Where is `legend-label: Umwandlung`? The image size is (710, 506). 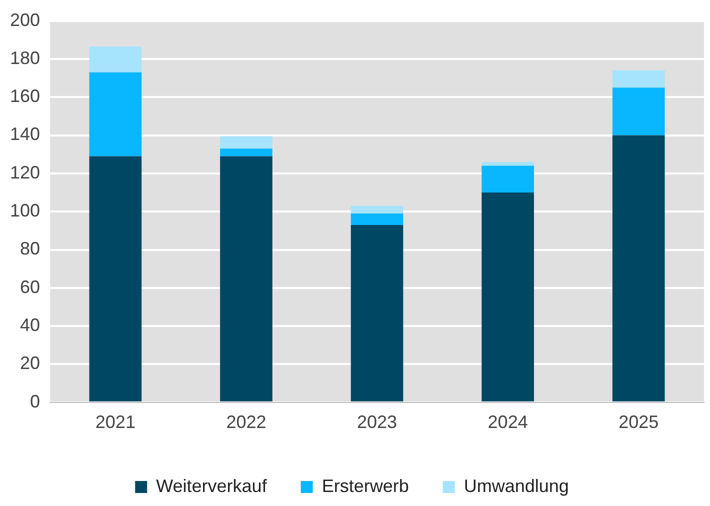 legend-label: Umwandlung is located at coordinates (516, 486).